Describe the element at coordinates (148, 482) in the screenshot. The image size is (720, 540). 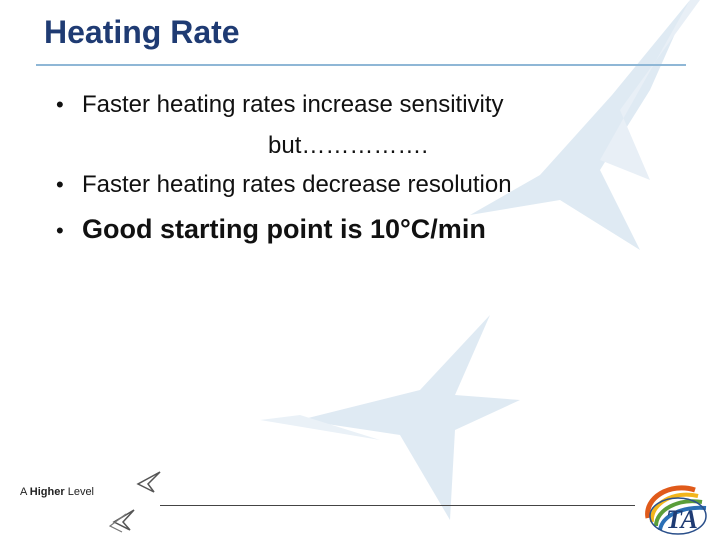
I see `arrow-swoosh-icon` at that location.